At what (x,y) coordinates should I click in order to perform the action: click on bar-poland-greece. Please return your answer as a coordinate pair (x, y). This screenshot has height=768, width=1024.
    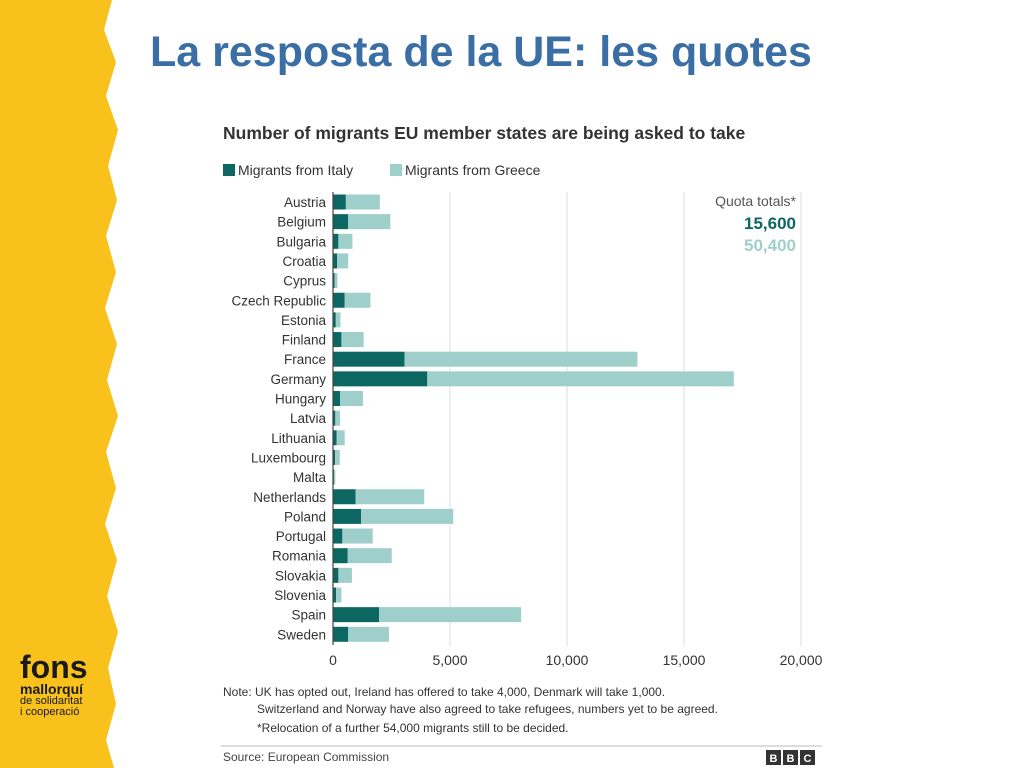
    Looking at the image, I should click on (407, 516).